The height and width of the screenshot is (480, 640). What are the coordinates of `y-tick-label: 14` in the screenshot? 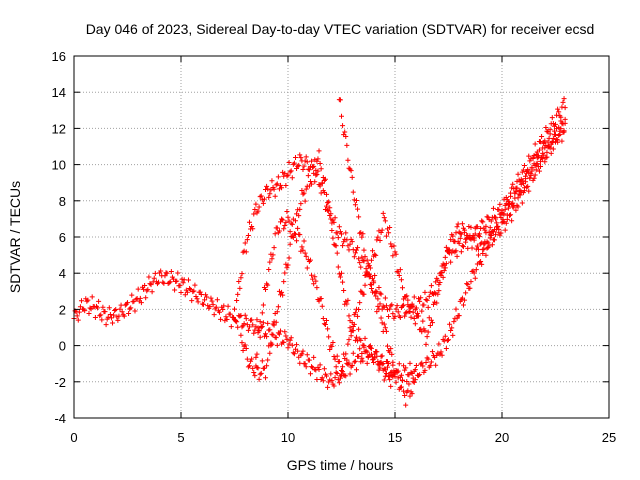 It's located at (59, 92).